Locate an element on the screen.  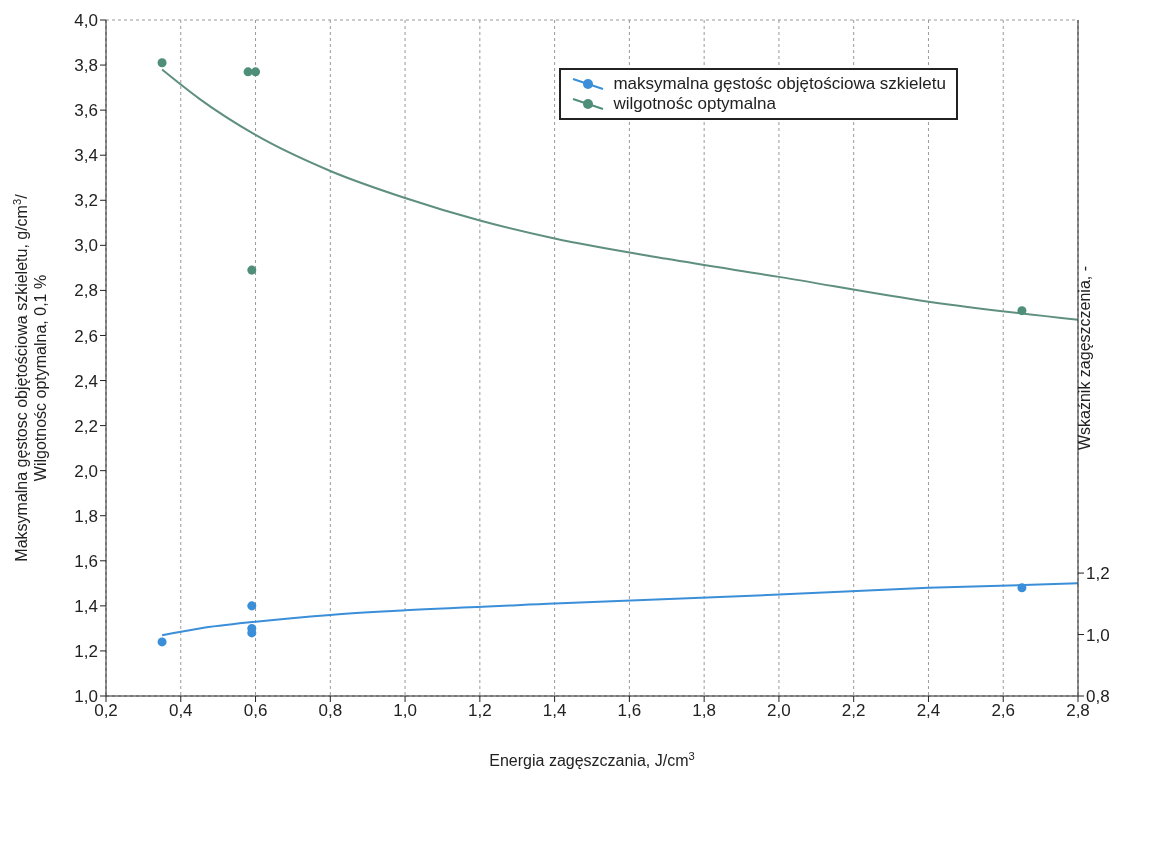
x-tick-label: 2,8 is located at coordinates (1078, 711).